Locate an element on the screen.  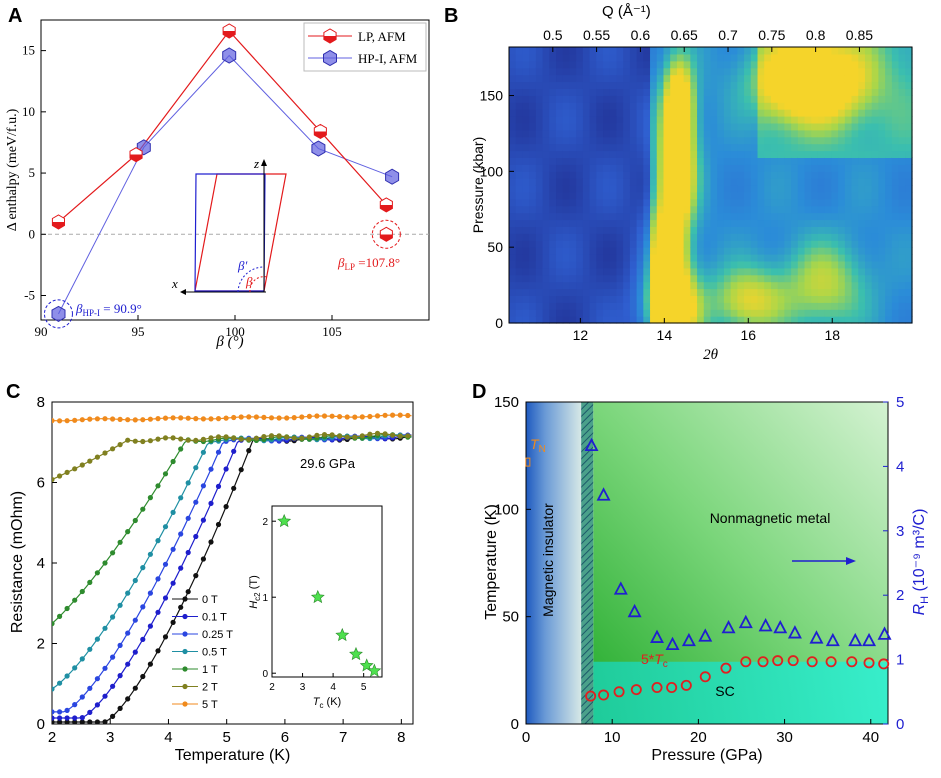
beta-label: β is located at coordinates (249, 281).